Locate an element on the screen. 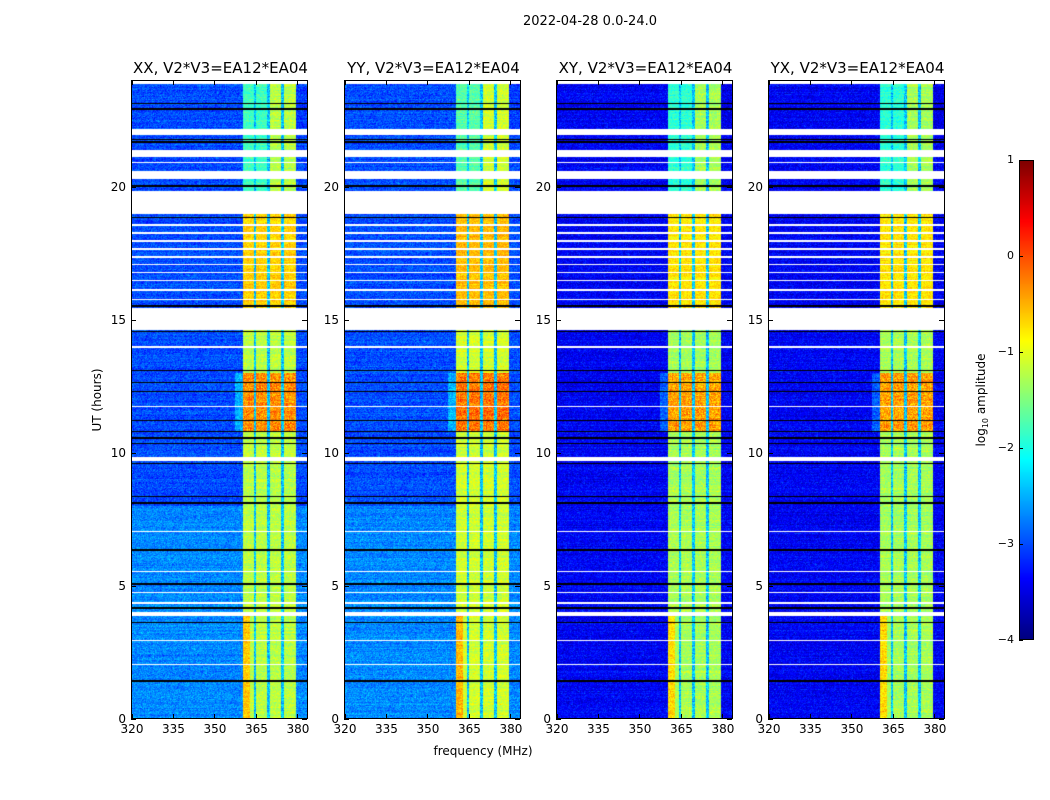  panel-title: YX, V2*V3=EA12*EA04 is located at coordinates (857, 68).